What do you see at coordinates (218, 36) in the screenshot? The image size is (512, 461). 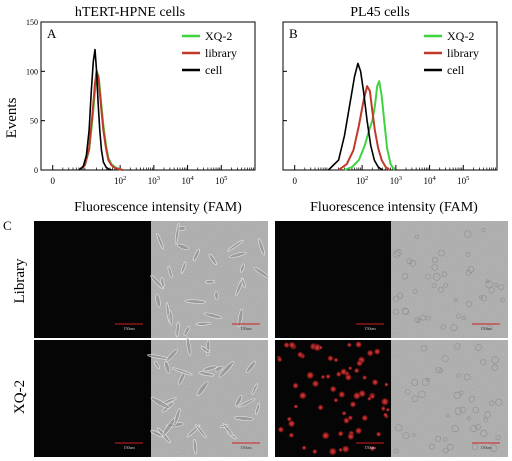 I see `legend-label: XQ-2` at bounding box center [218, 36].